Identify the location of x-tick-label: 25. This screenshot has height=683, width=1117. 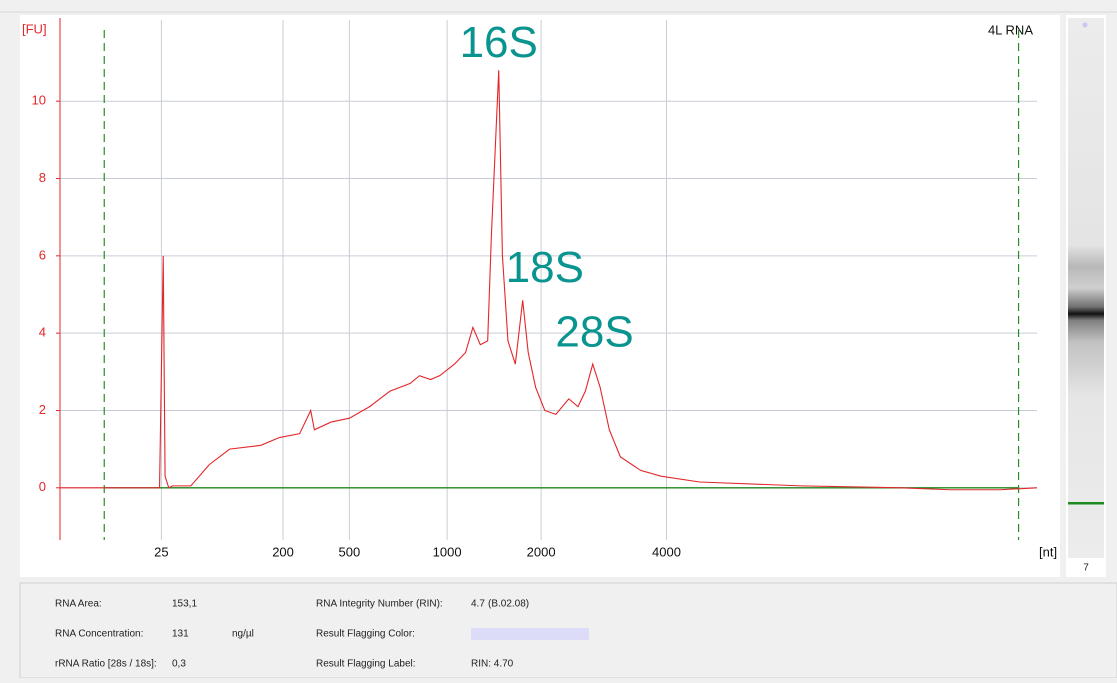
(161, 551).